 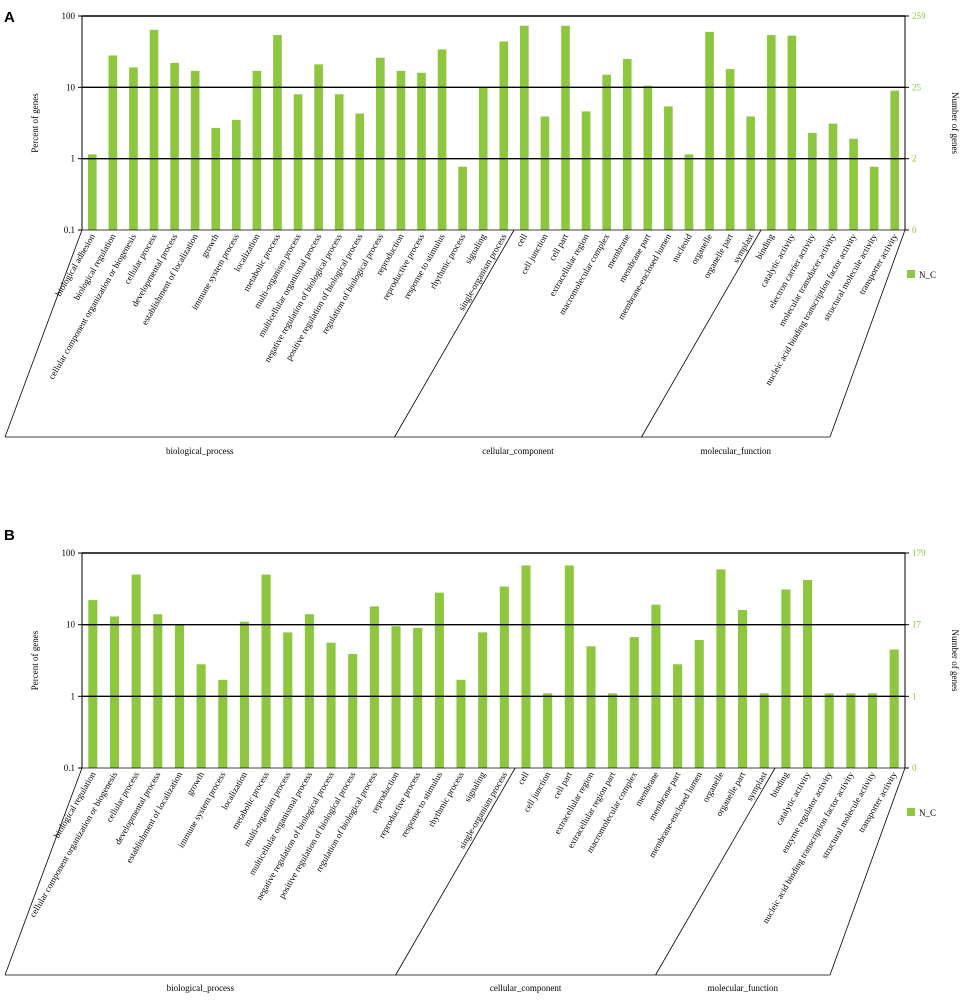 I want to click on right-tick-label: 25, so click(x=917, y=87).